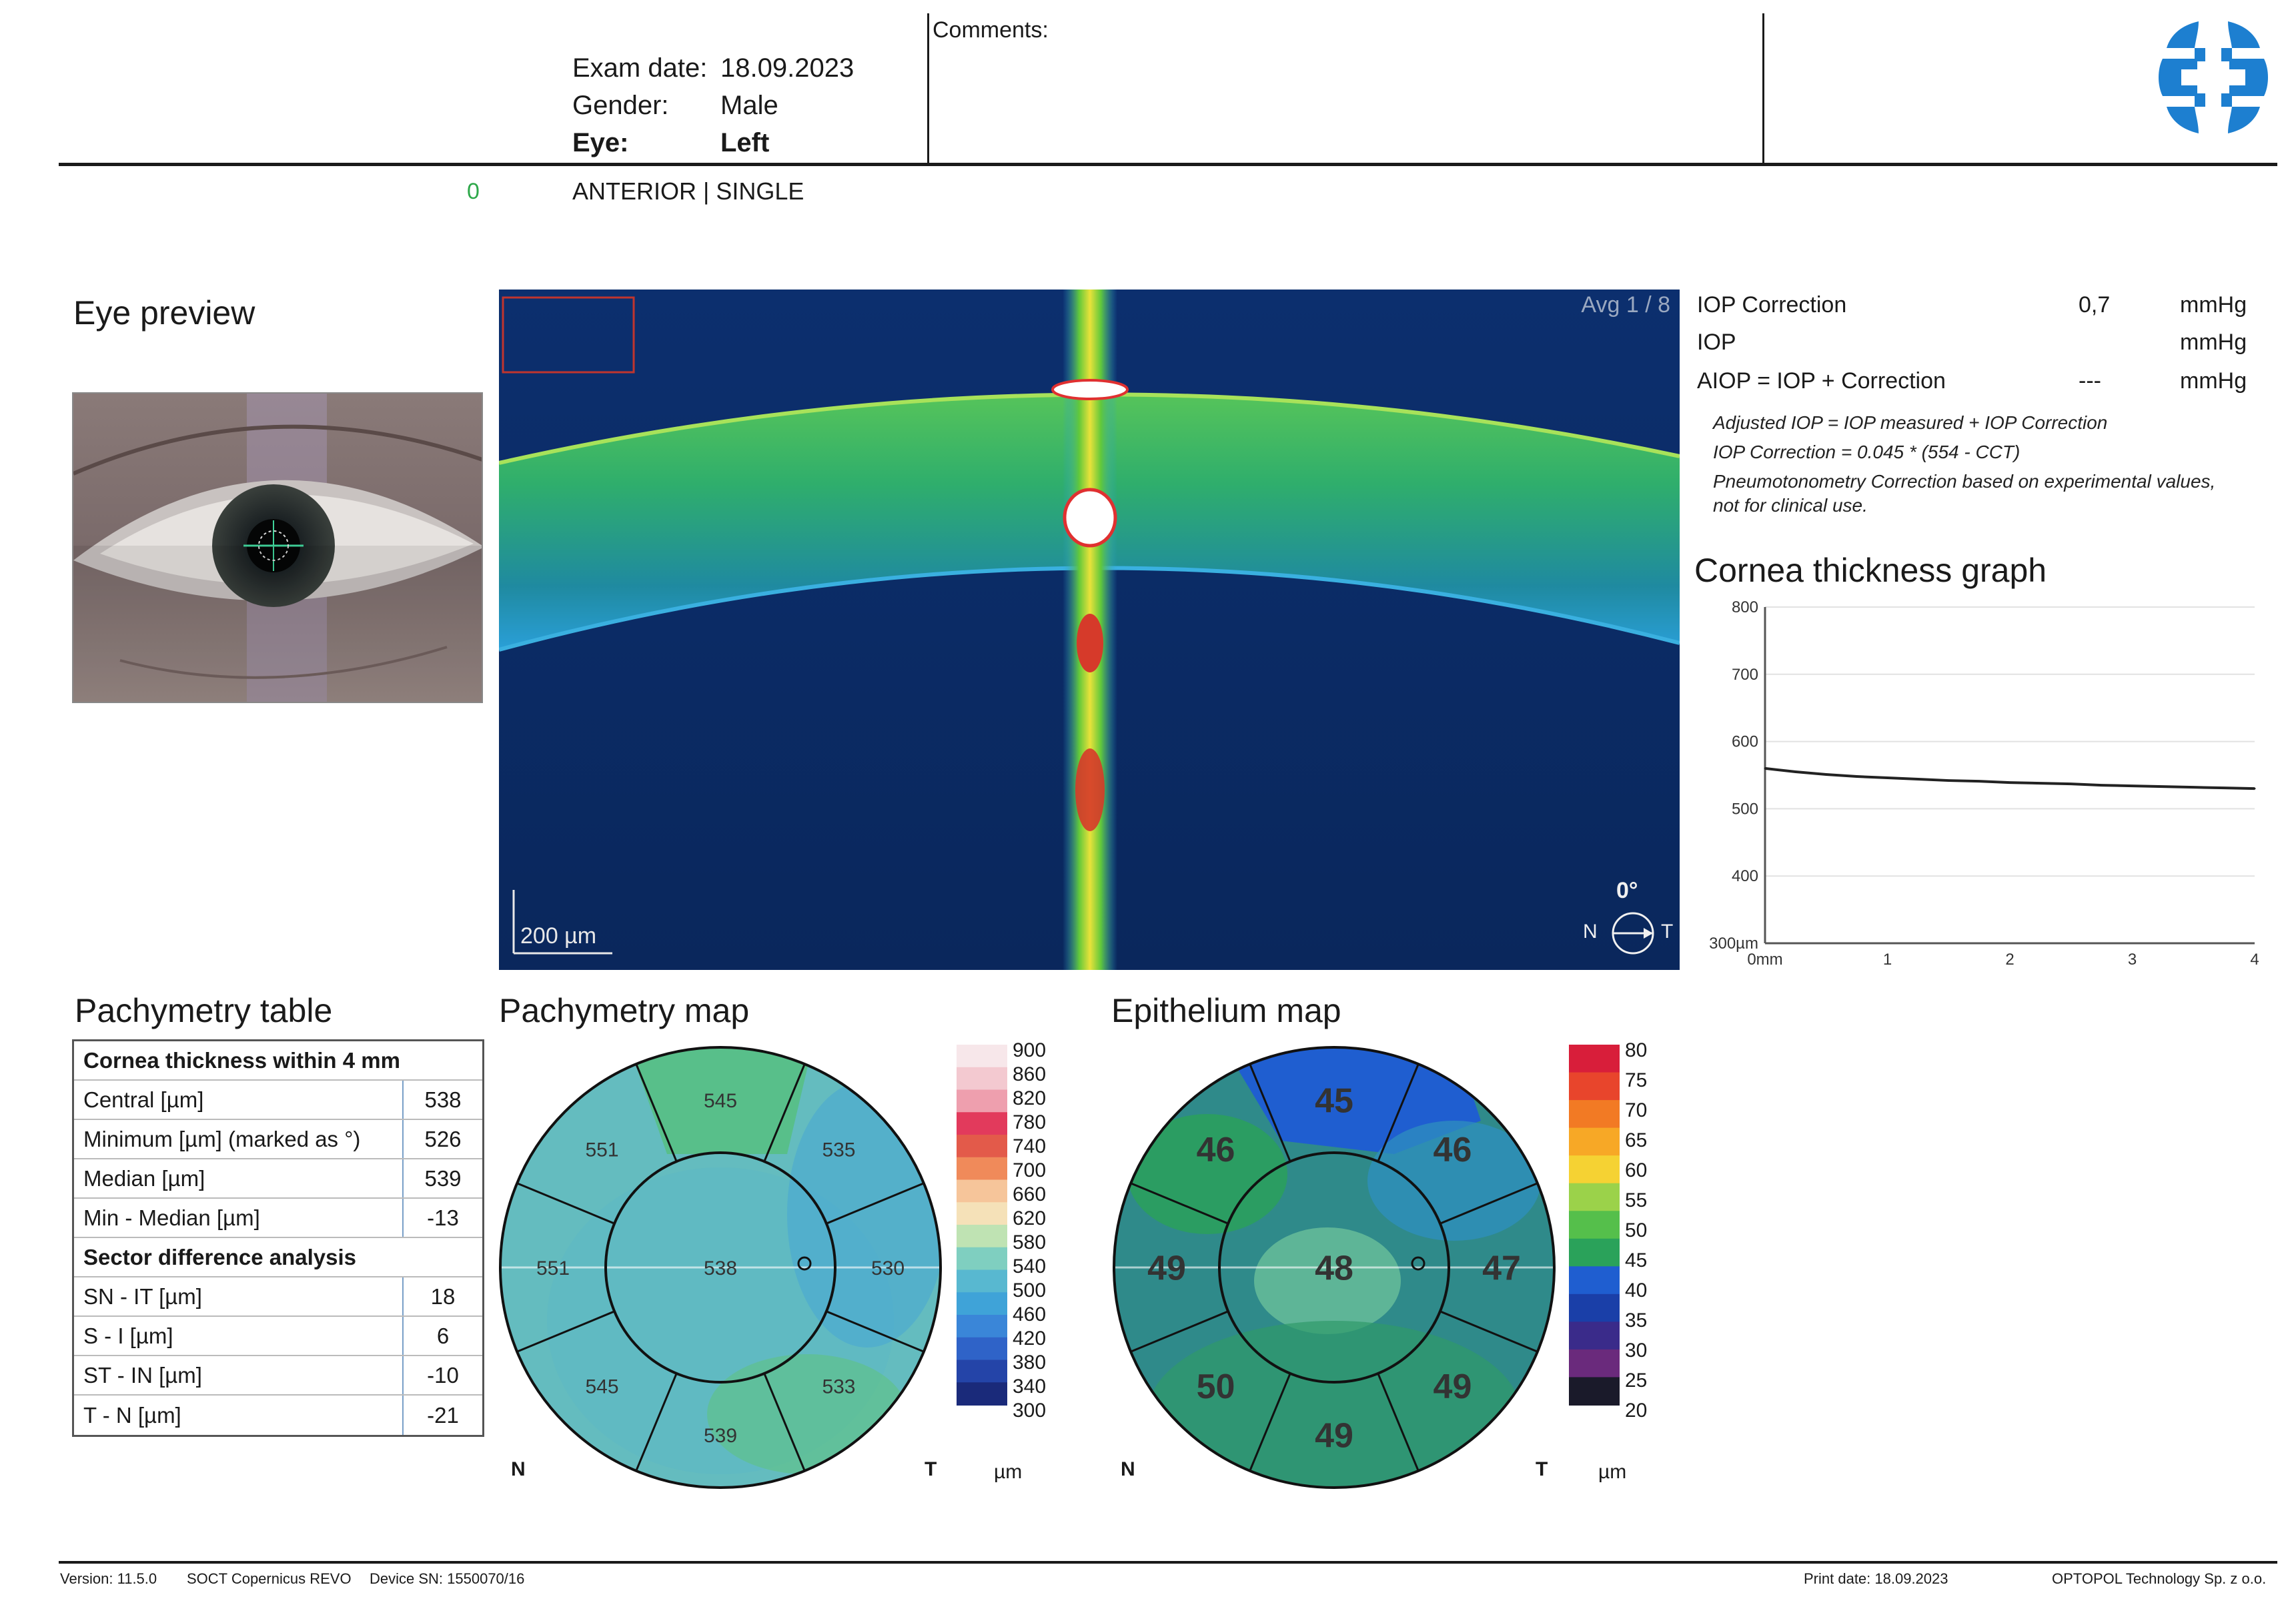 The height and width of the screenshot is (1611, 2296). Describe the element at coordinates (620, 105) in the screenshot. I see `gender-label: Gender:` at that location.